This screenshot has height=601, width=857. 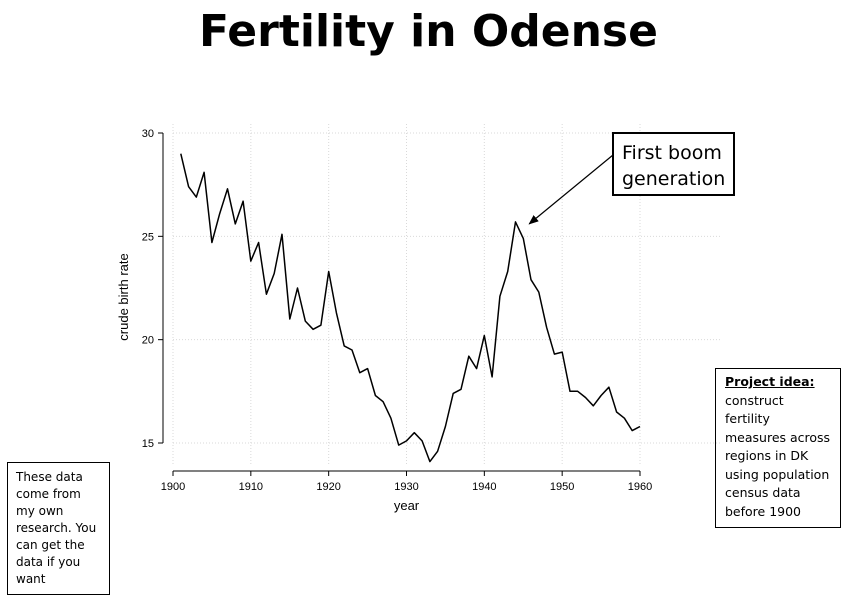 What do you see at coordinates (406, 487) in the screenshot?
I see `x-tick-label: 1930` at bounding box center [406, 487].